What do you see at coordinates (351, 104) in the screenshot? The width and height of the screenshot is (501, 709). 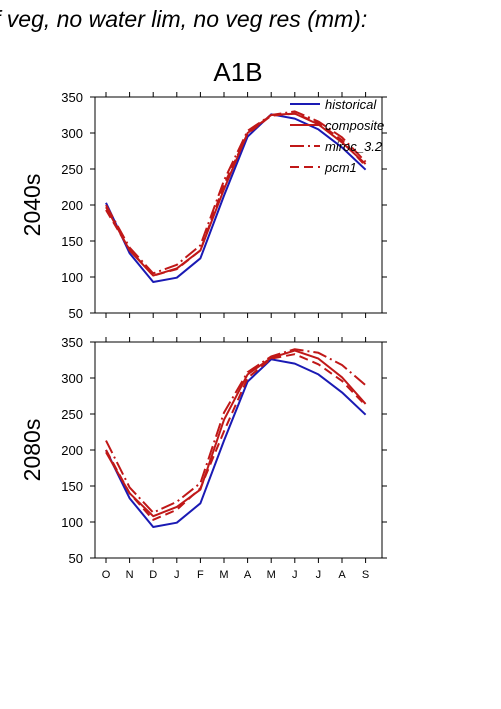 I see `legend-label-historical: historical` at bounding box center [351, 104].